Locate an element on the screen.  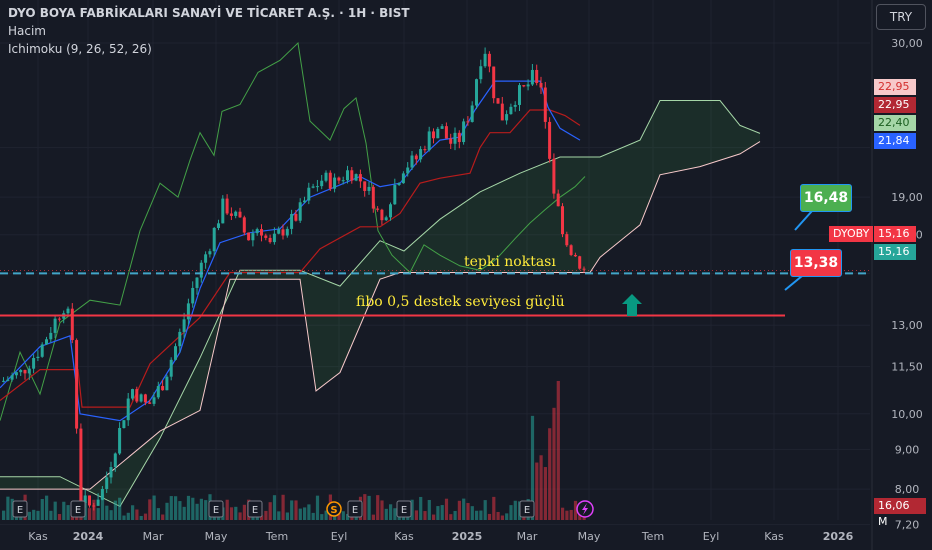
time-axis-label: Eyl is located at coordinates (711, 536).